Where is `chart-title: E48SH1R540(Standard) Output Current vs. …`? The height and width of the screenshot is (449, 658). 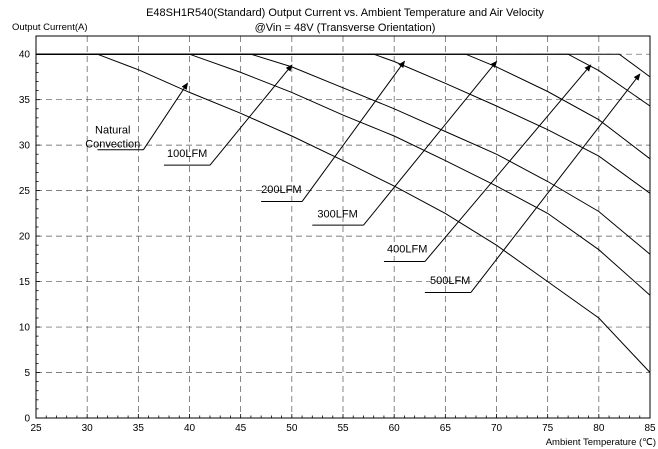
chart-title: E48SH1R540(Standard) Output Current vs. … is located at coordinates (345, 13).